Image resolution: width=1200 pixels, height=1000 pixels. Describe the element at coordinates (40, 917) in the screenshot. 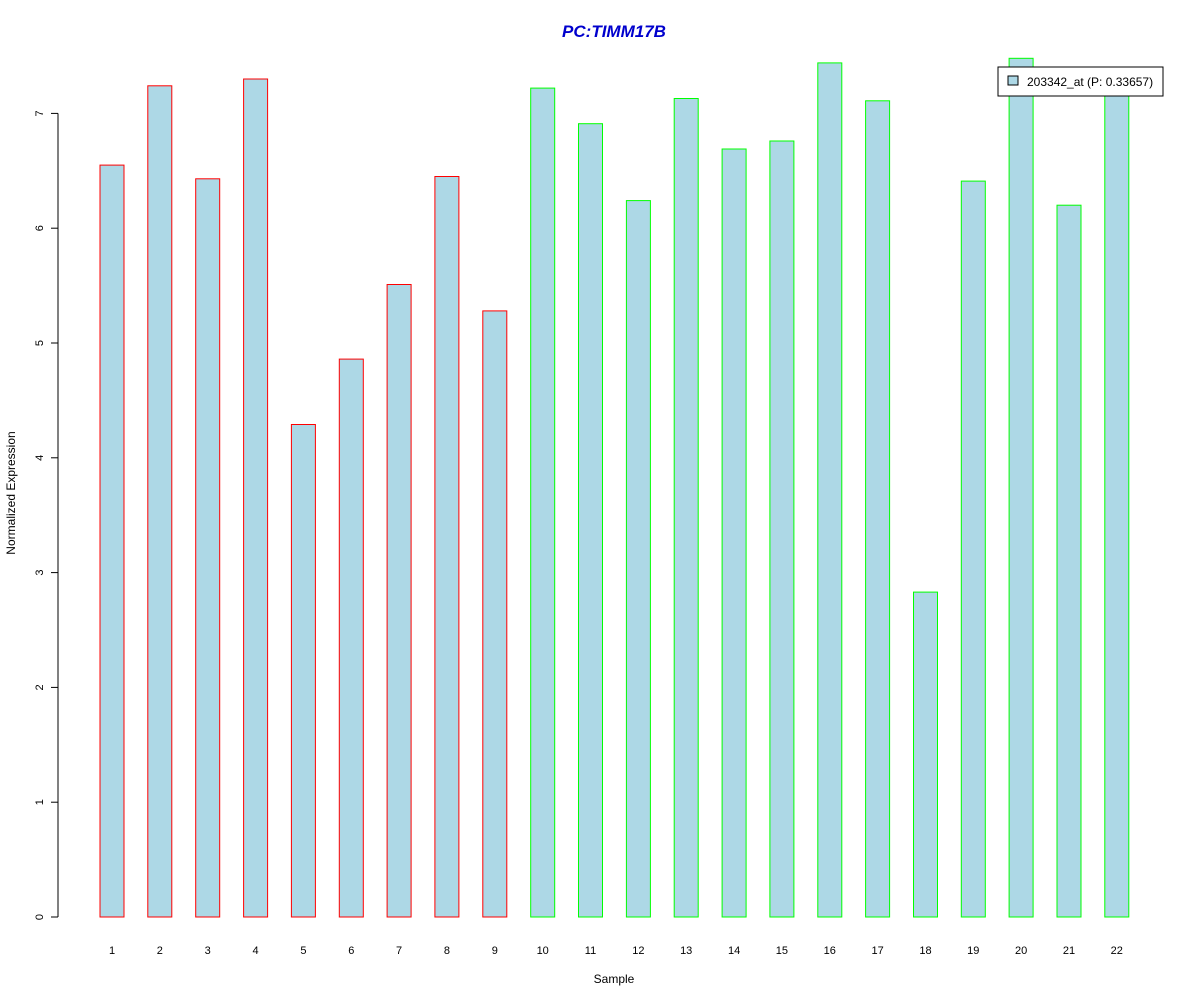

I see `y-tick-label: 0` at that location.